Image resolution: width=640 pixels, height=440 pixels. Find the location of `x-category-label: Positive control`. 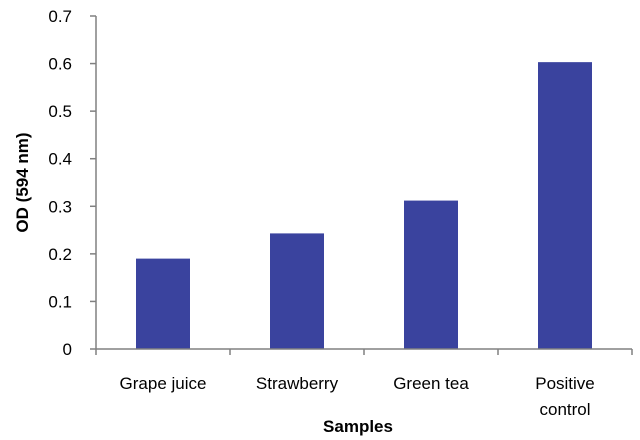

x-category-label: Positive control is located at coordinates (565, 396).